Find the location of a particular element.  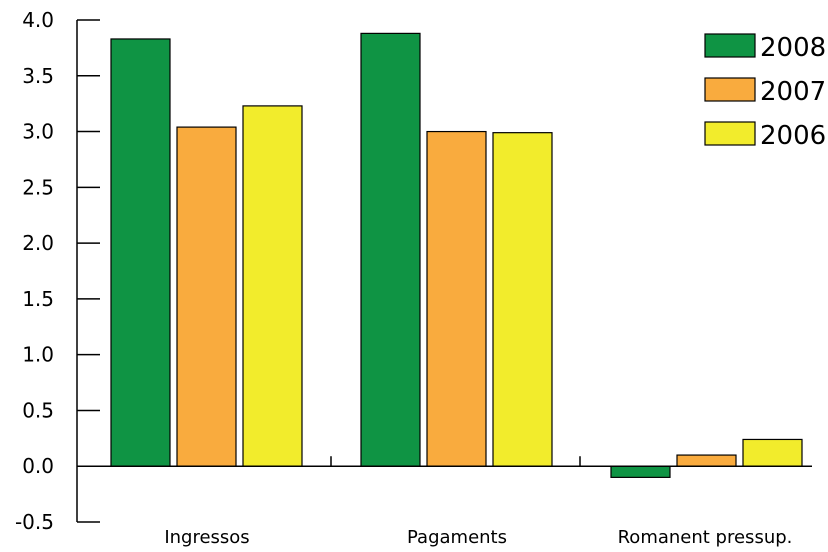

y-tick-label: 2.5 is located at coordinates (38, 187).